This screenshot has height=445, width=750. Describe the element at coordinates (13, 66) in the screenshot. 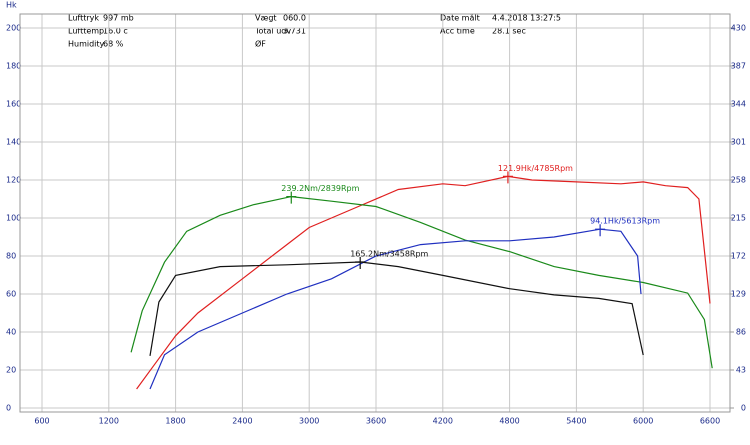

I see `y-tick-label: 180` at that location.